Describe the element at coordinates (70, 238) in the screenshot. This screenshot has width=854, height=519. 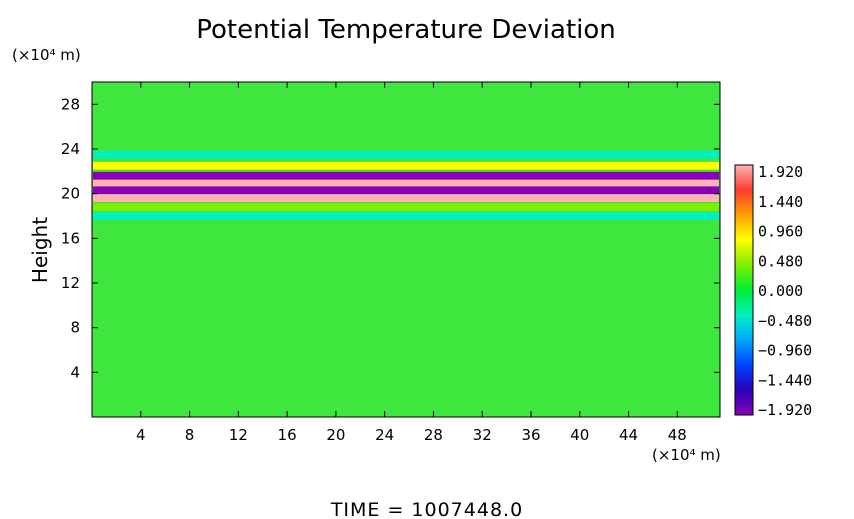
I see `y-tick-label: 16` at that location.